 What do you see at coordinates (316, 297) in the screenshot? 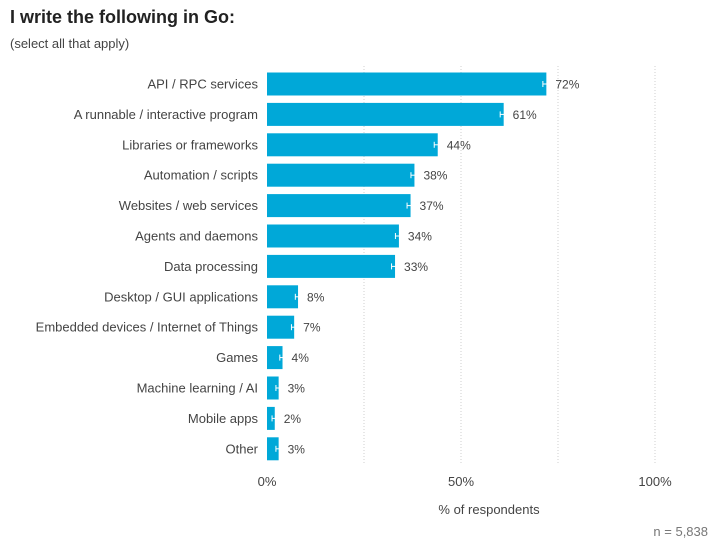
I see `value-label: 8%` at bounding box center [316, 297].